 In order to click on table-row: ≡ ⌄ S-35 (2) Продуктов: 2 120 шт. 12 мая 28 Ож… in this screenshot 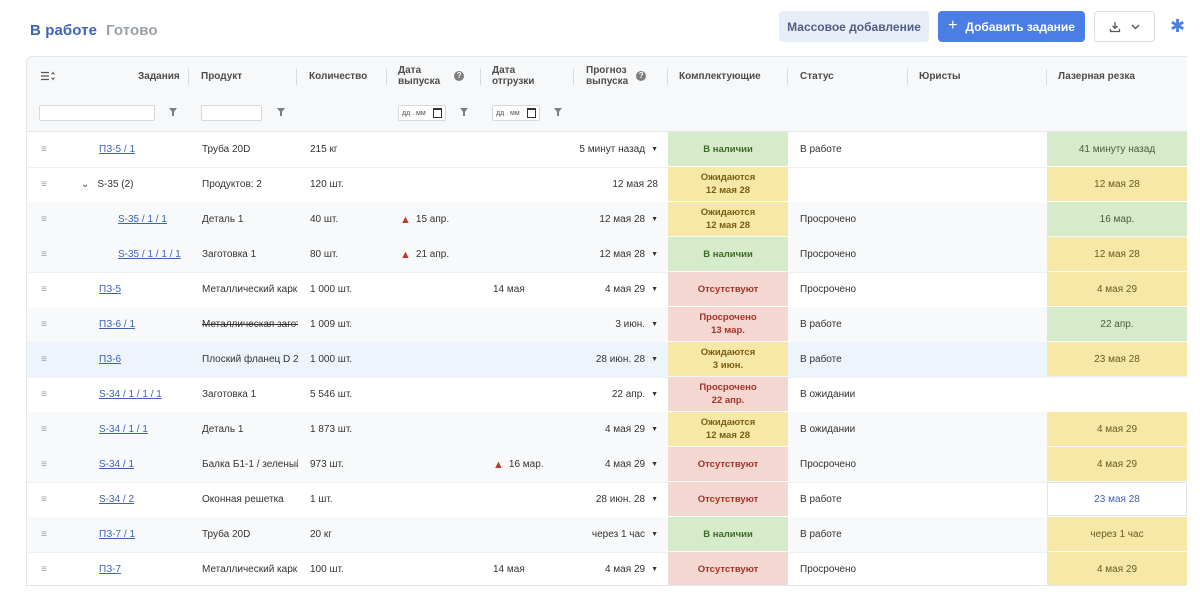, I will do `click(607, 185)`.